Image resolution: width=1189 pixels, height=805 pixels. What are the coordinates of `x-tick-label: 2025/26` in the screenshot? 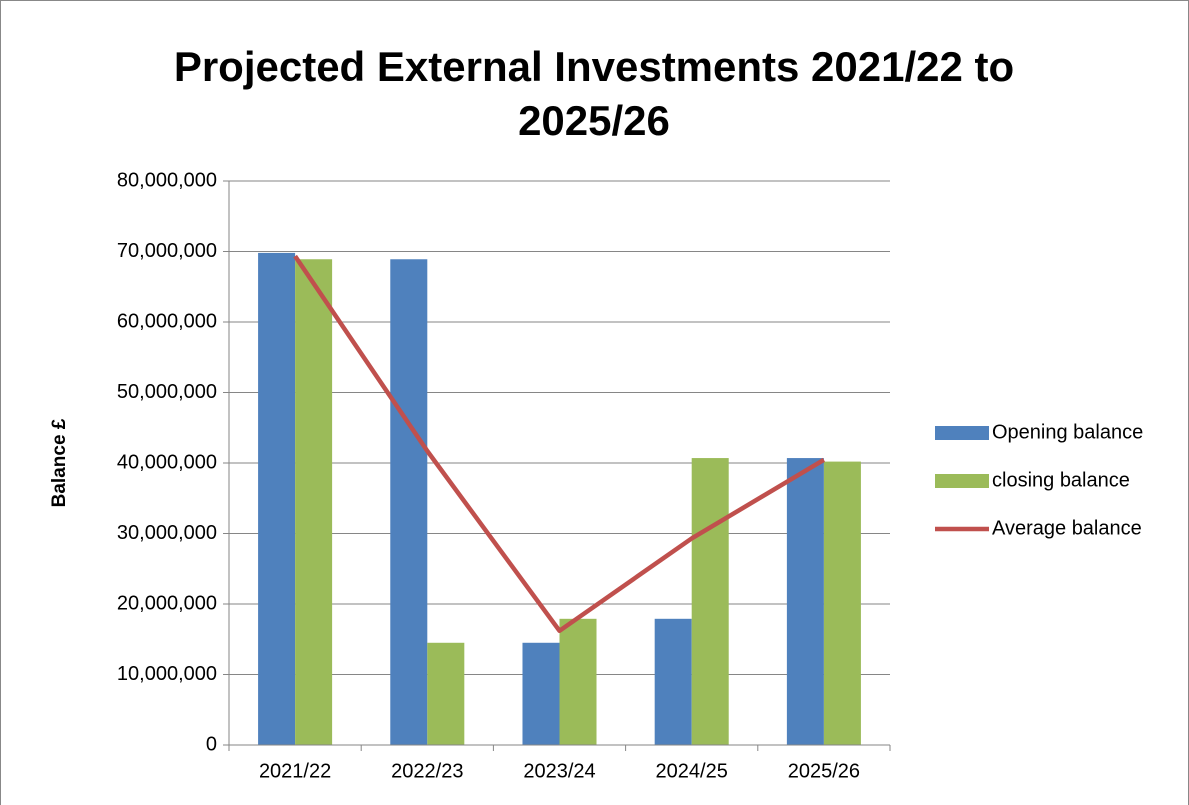 It's located at (824, 771).